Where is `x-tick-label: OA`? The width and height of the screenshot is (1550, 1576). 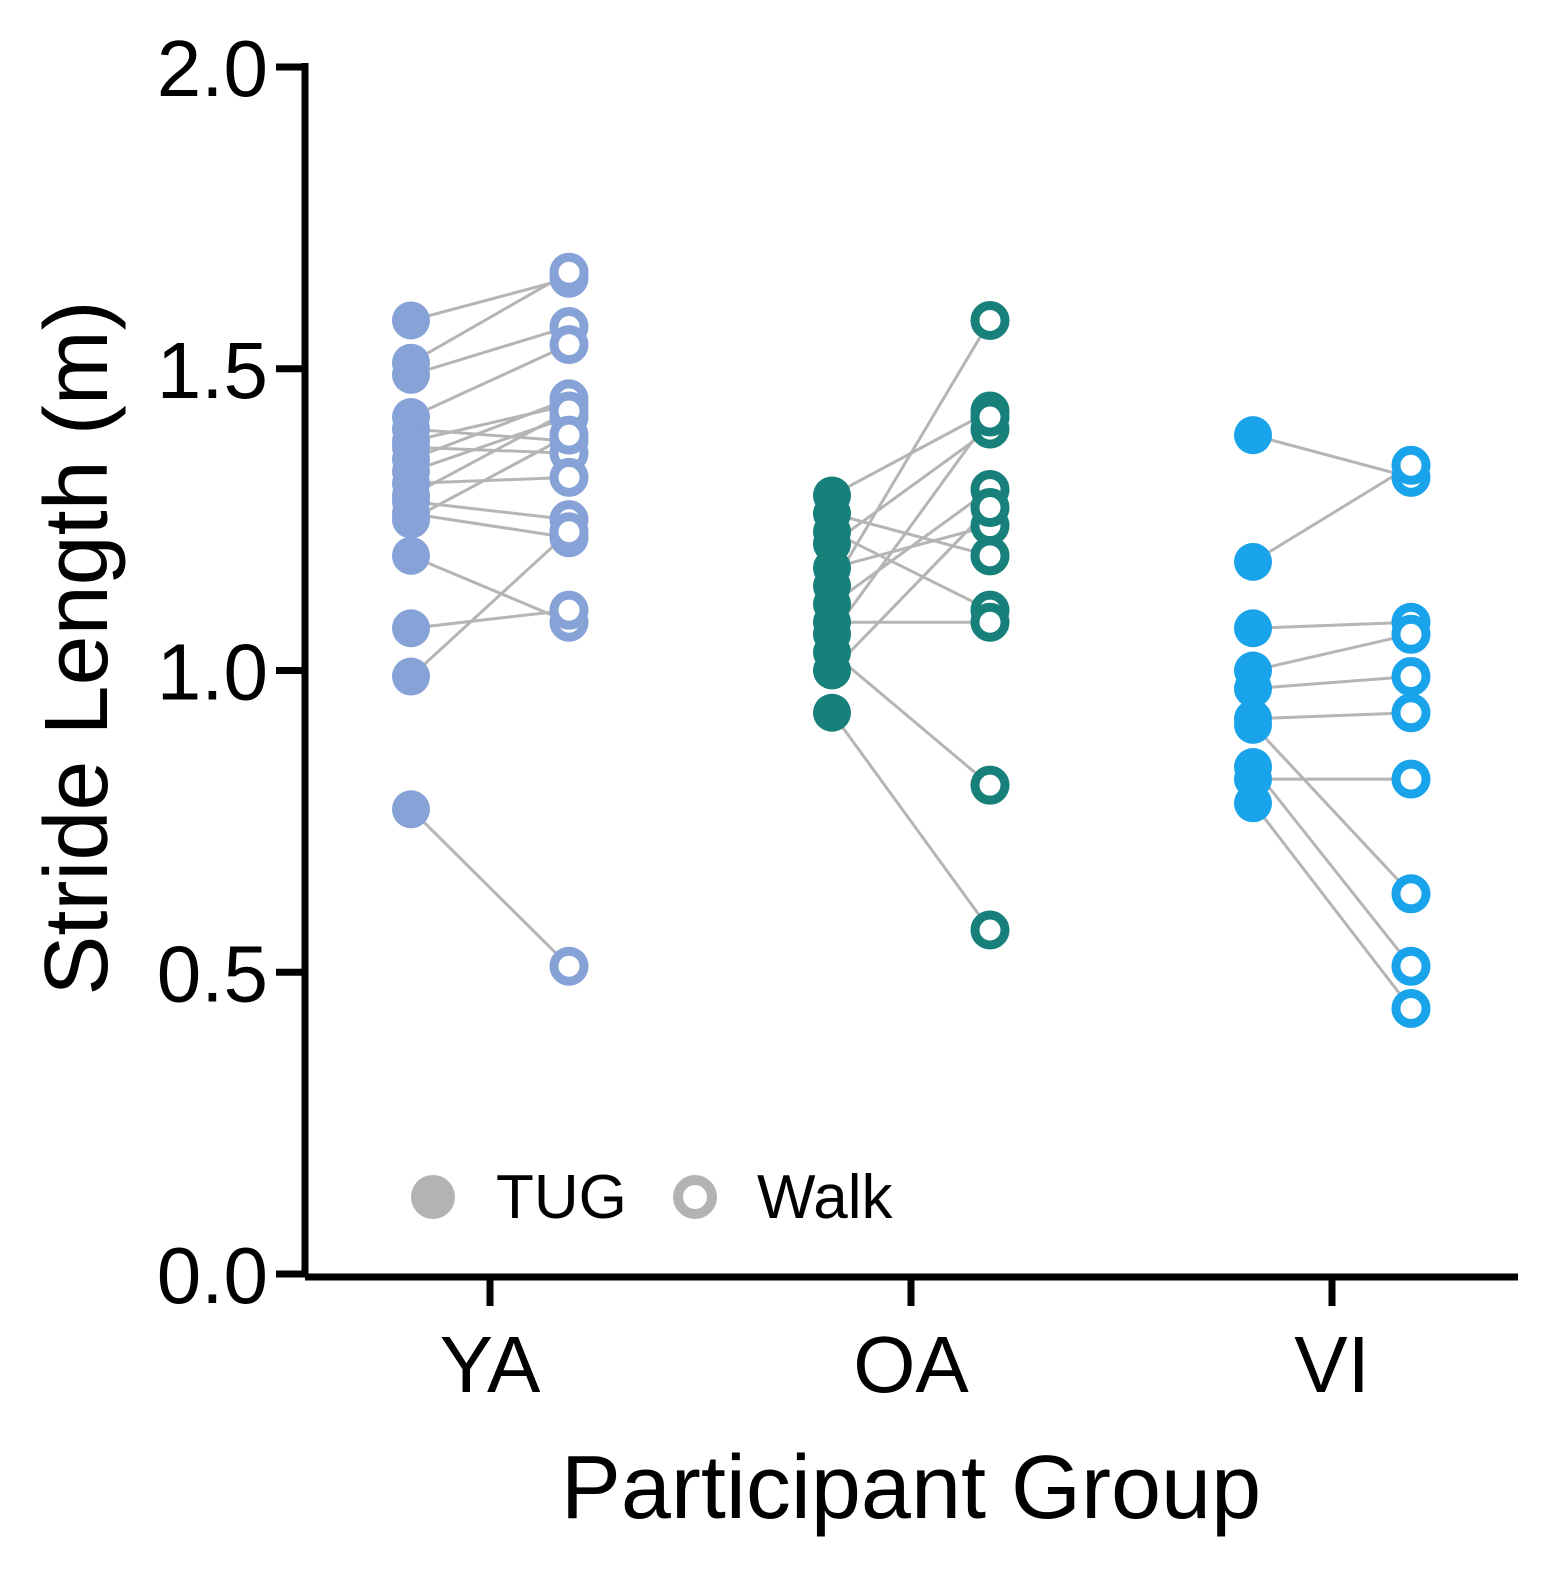
x-tick-label: OA is located at coordinates (911, 1364).